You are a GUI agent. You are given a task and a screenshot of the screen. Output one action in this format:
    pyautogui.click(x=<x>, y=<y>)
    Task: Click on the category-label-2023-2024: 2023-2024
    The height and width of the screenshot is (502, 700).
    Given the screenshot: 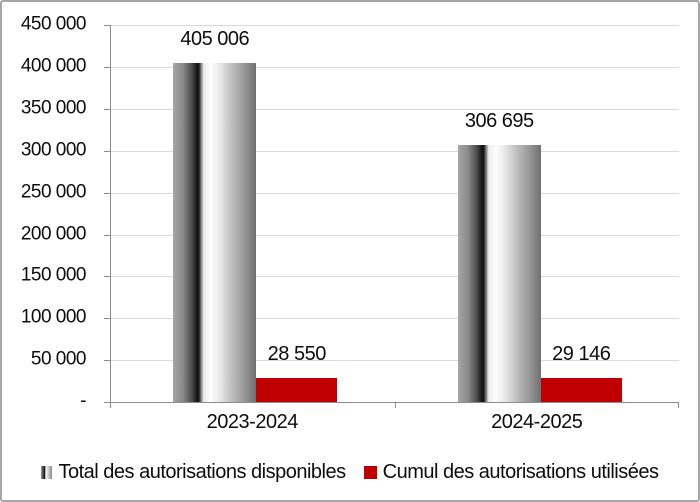 What is the action you would take?
    pyautogui.click(x=252, y=422)
    